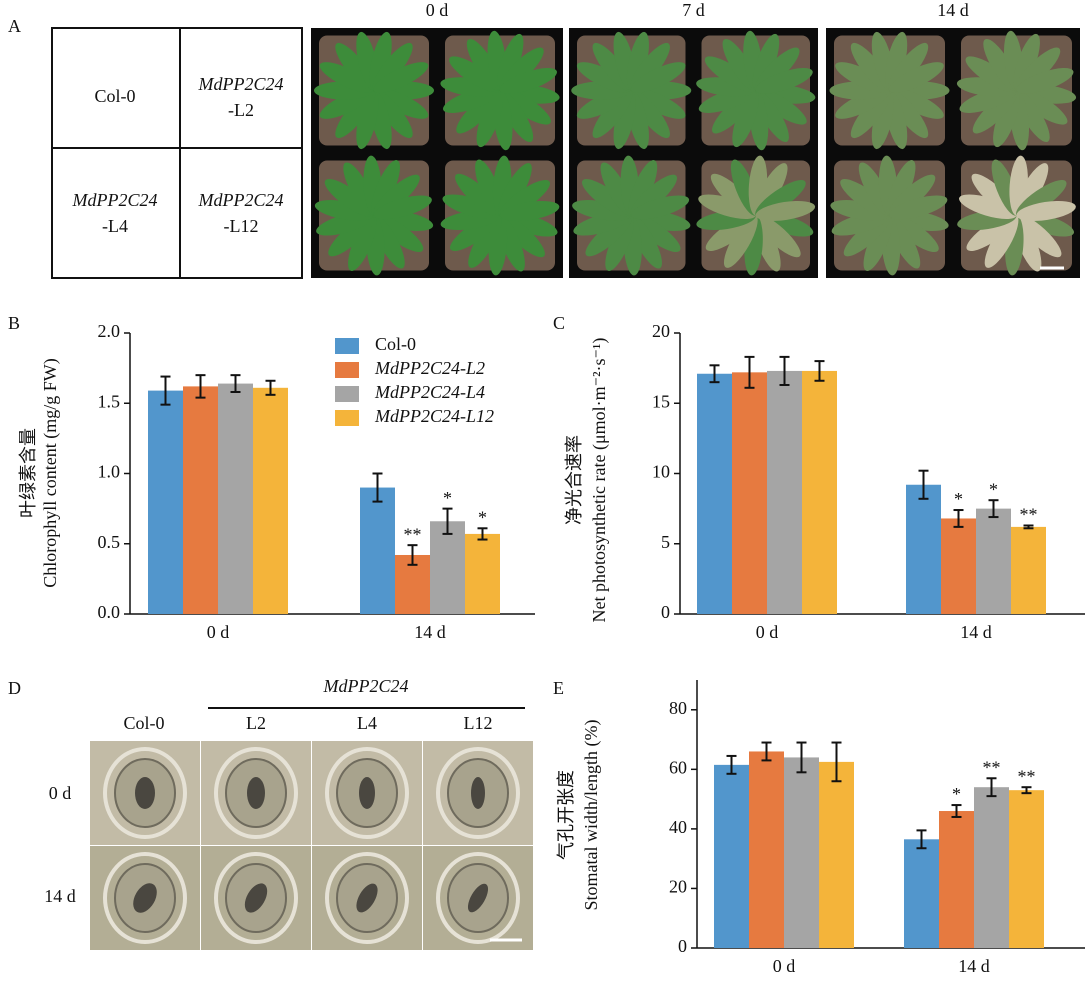 This screenshot has height=982, width=1088. Describe the element at coordinates (953, 10) in the screenshot. I see `day-label: 14 d` at that location.